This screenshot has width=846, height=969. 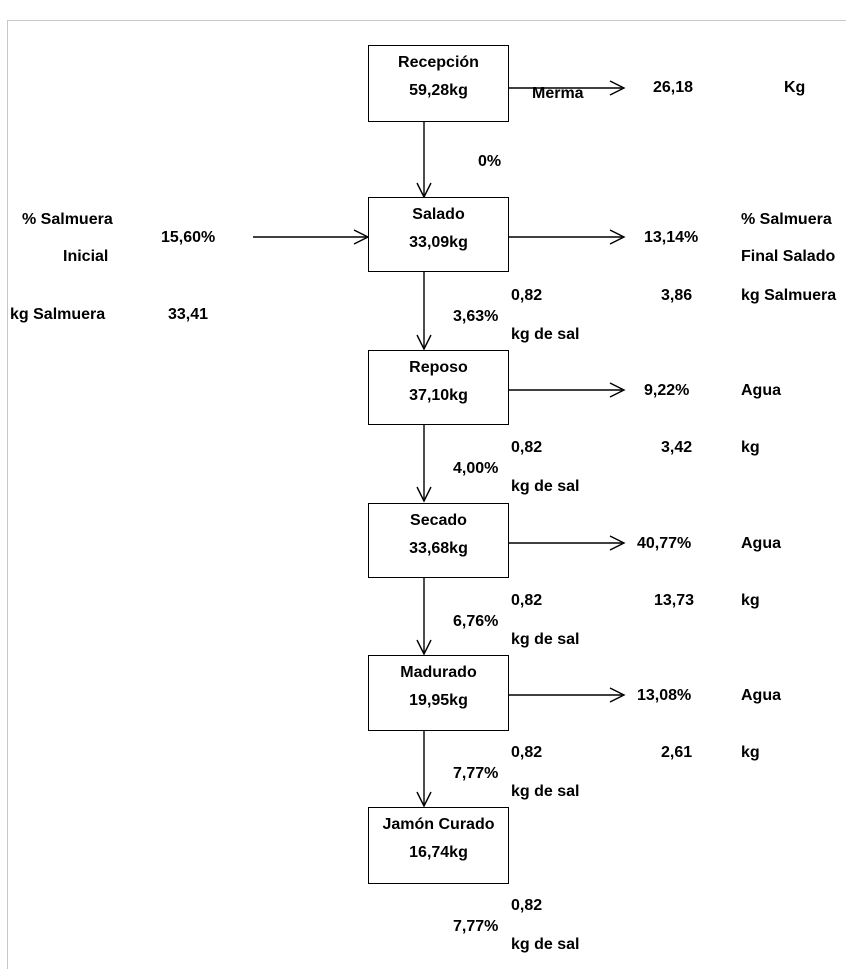 I want to click on water-kg-label-2: kg, so click(x=750, y=600).